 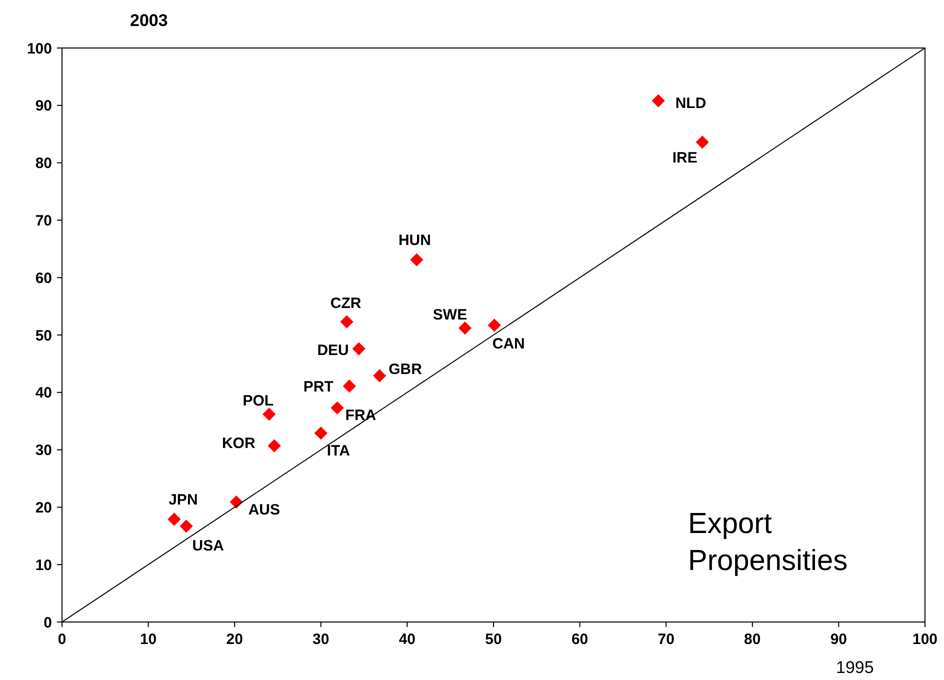 I want to click on x-tick-label: 90, so click(x=839, y=639).